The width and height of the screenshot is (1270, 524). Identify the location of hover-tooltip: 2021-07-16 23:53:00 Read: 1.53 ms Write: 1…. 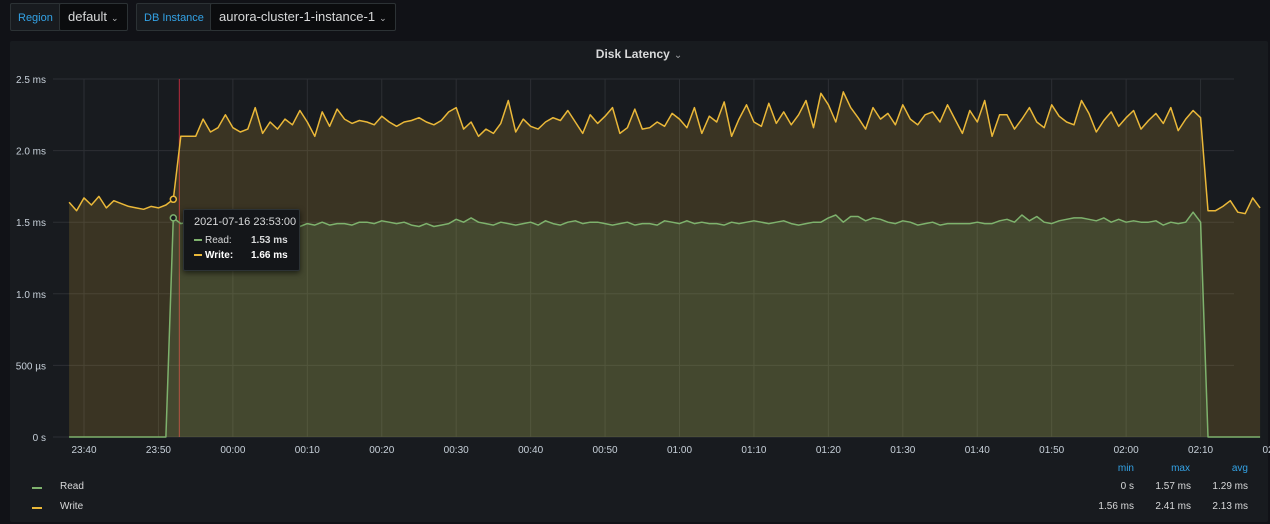
(241, 240).